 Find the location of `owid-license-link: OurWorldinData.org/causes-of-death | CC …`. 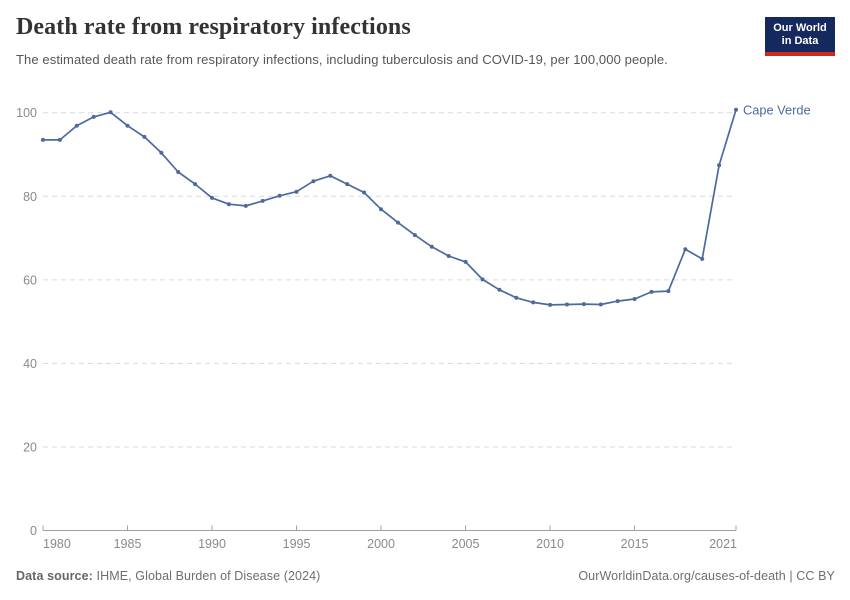

owid-license-link: OurWorldinData.org/causes-of-death | CC … is located at coordinates (706, 576).